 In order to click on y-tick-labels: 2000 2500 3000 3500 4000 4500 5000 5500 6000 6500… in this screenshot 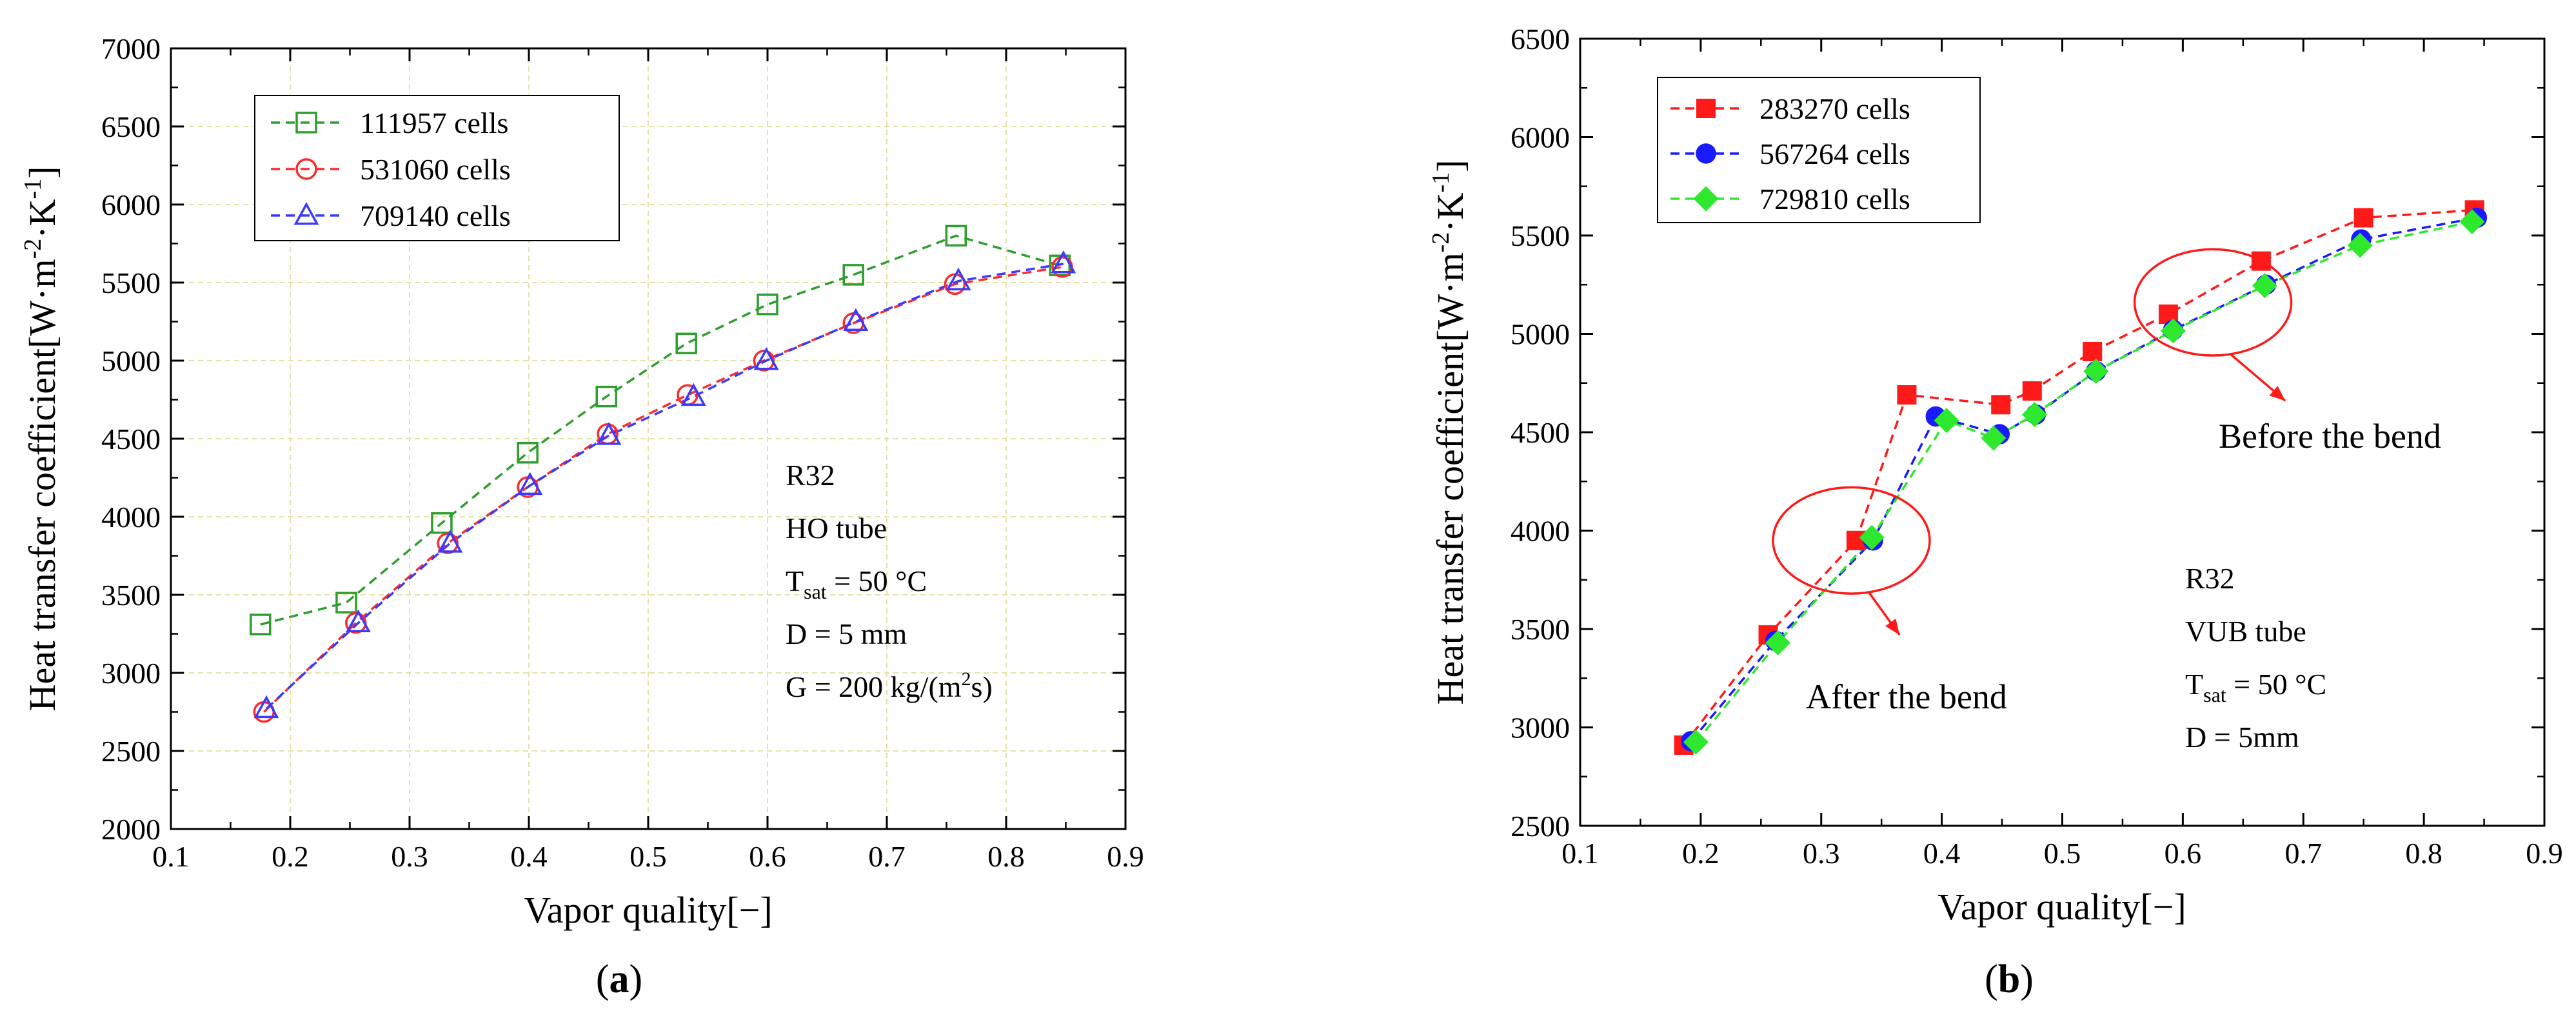, I will do `click(131, 439)`.